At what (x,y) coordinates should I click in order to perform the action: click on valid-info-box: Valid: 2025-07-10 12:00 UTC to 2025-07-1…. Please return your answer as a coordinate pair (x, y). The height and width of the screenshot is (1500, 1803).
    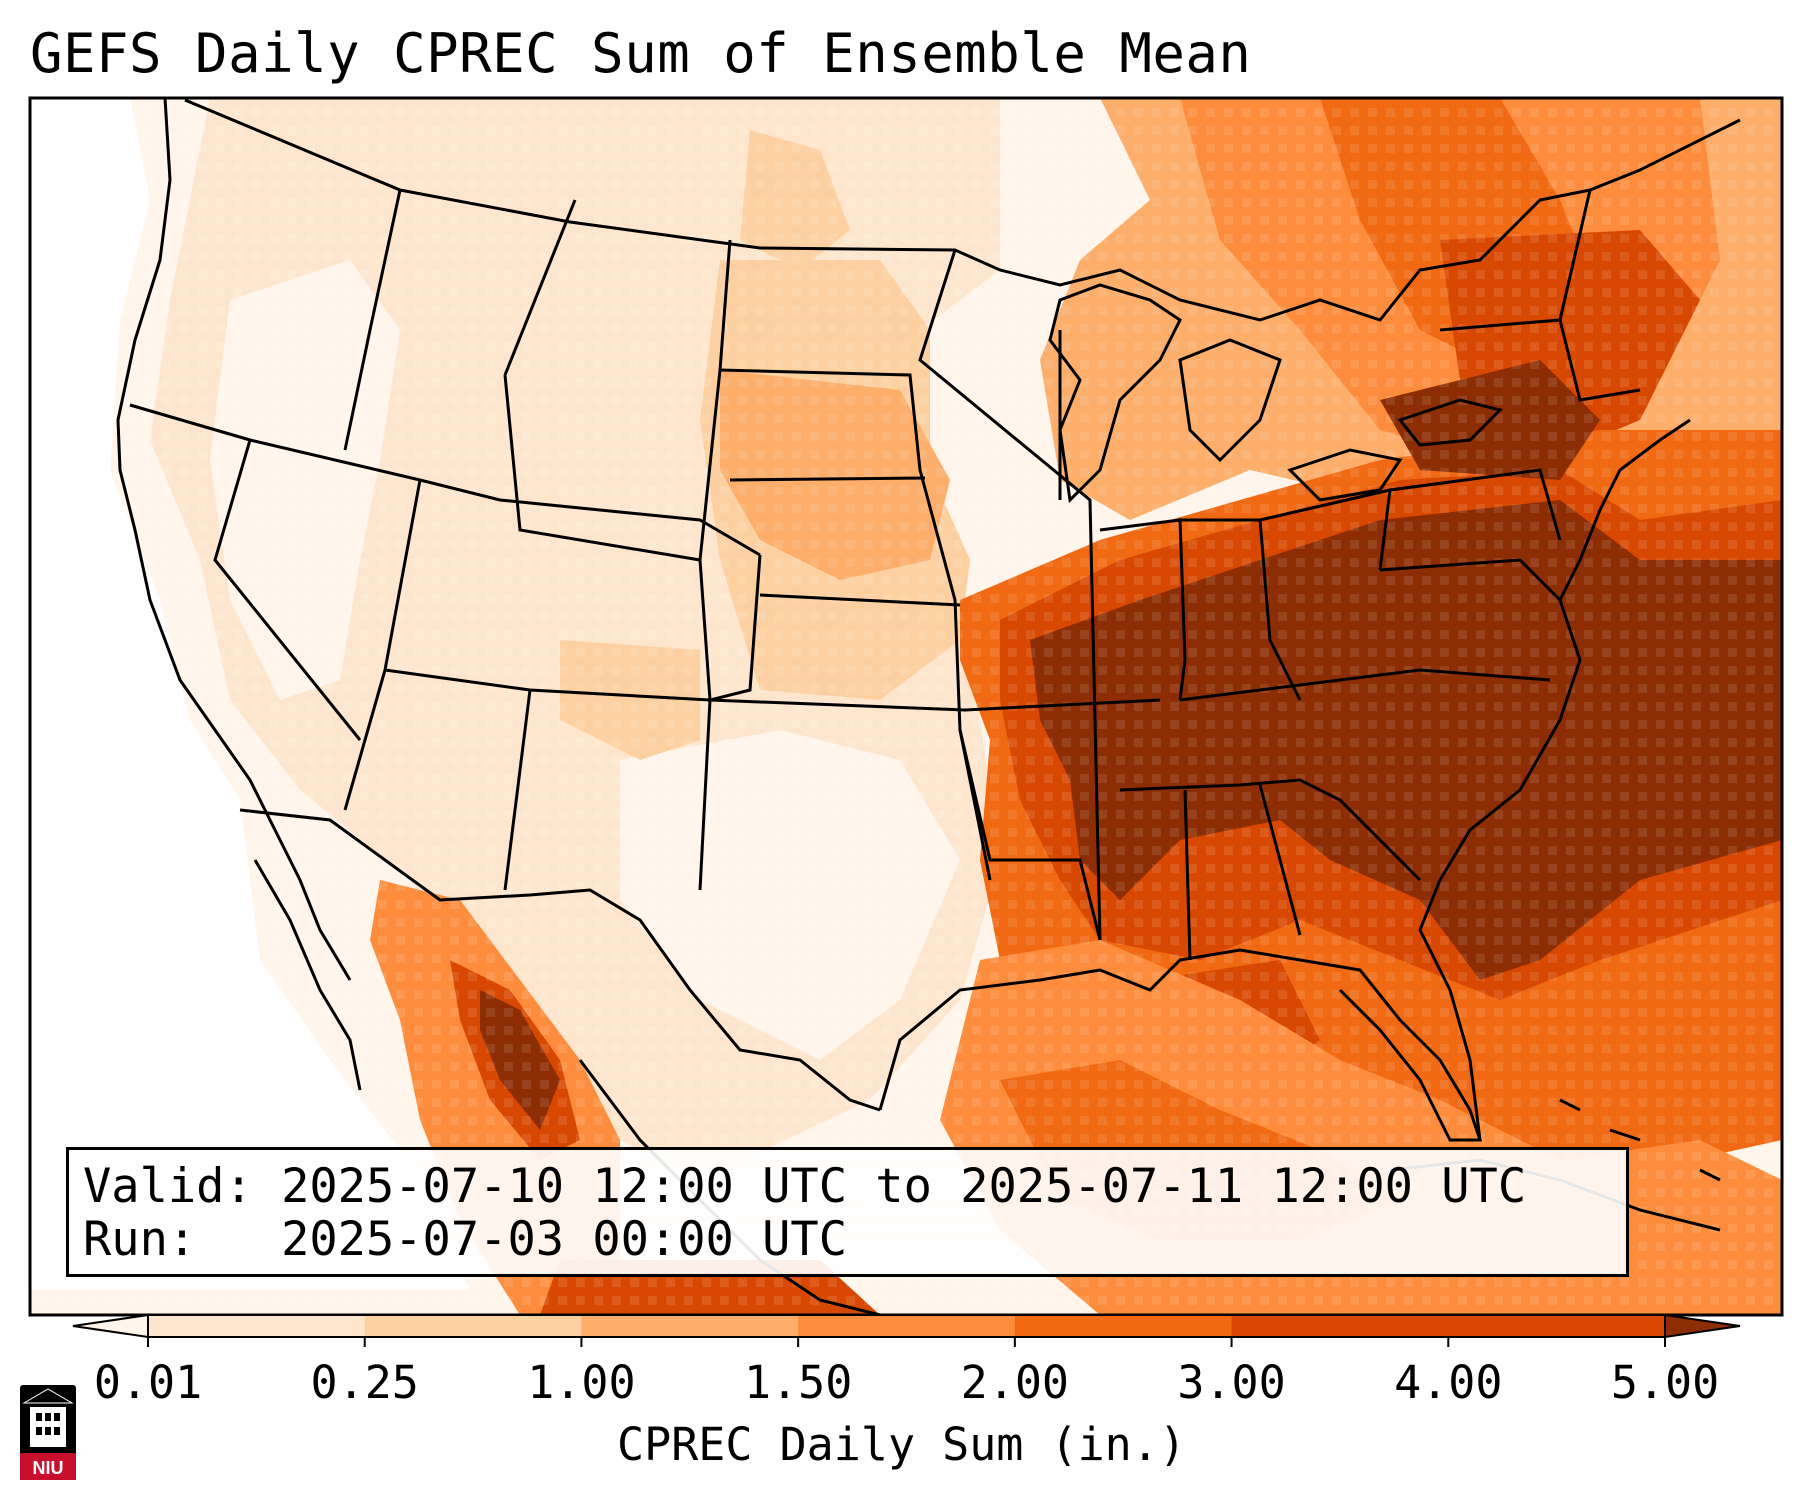
    Looking at the image, I should click on (847, 1212).